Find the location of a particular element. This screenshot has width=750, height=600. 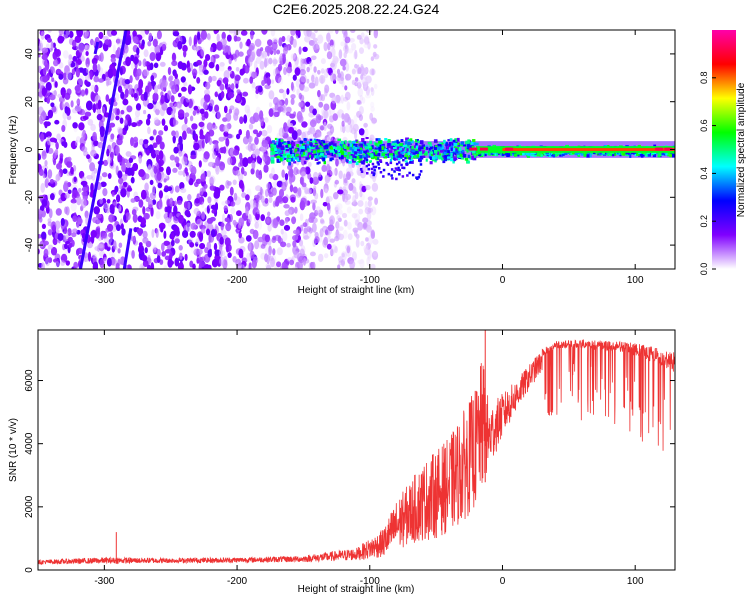

x-tick-label: 100 is located at coordinates (635, 280).